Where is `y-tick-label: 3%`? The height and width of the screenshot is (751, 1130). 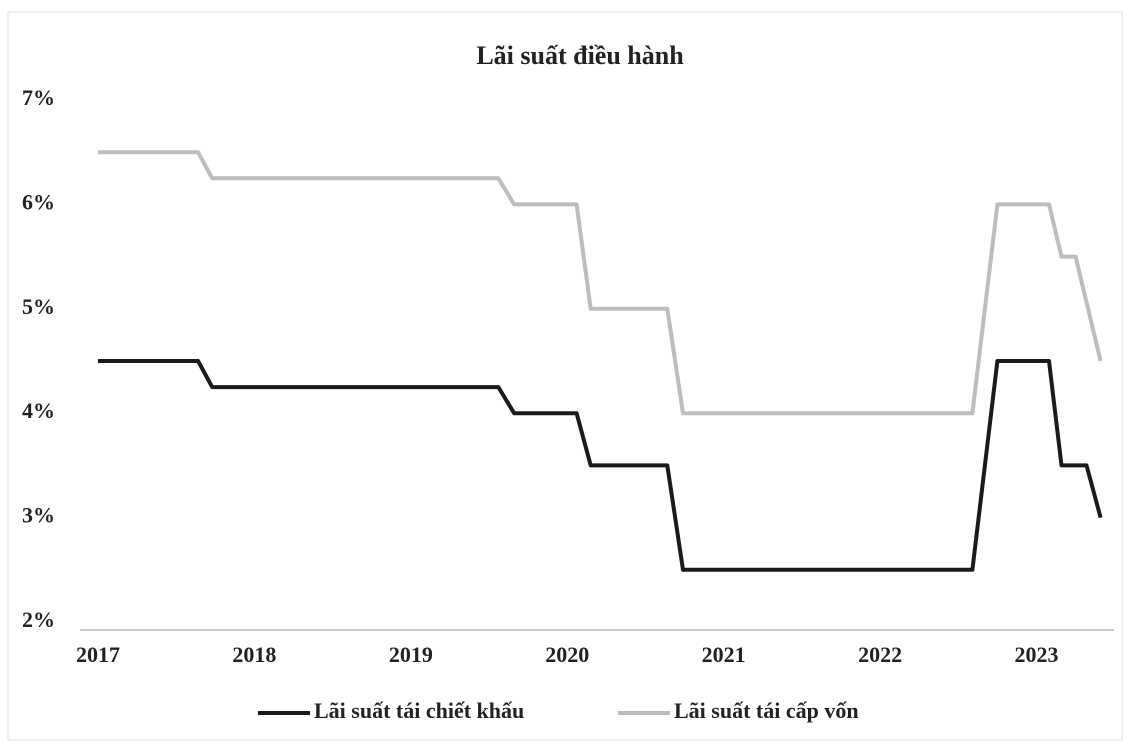 y-tick-label: 3% is located at coordinates (38, 515).